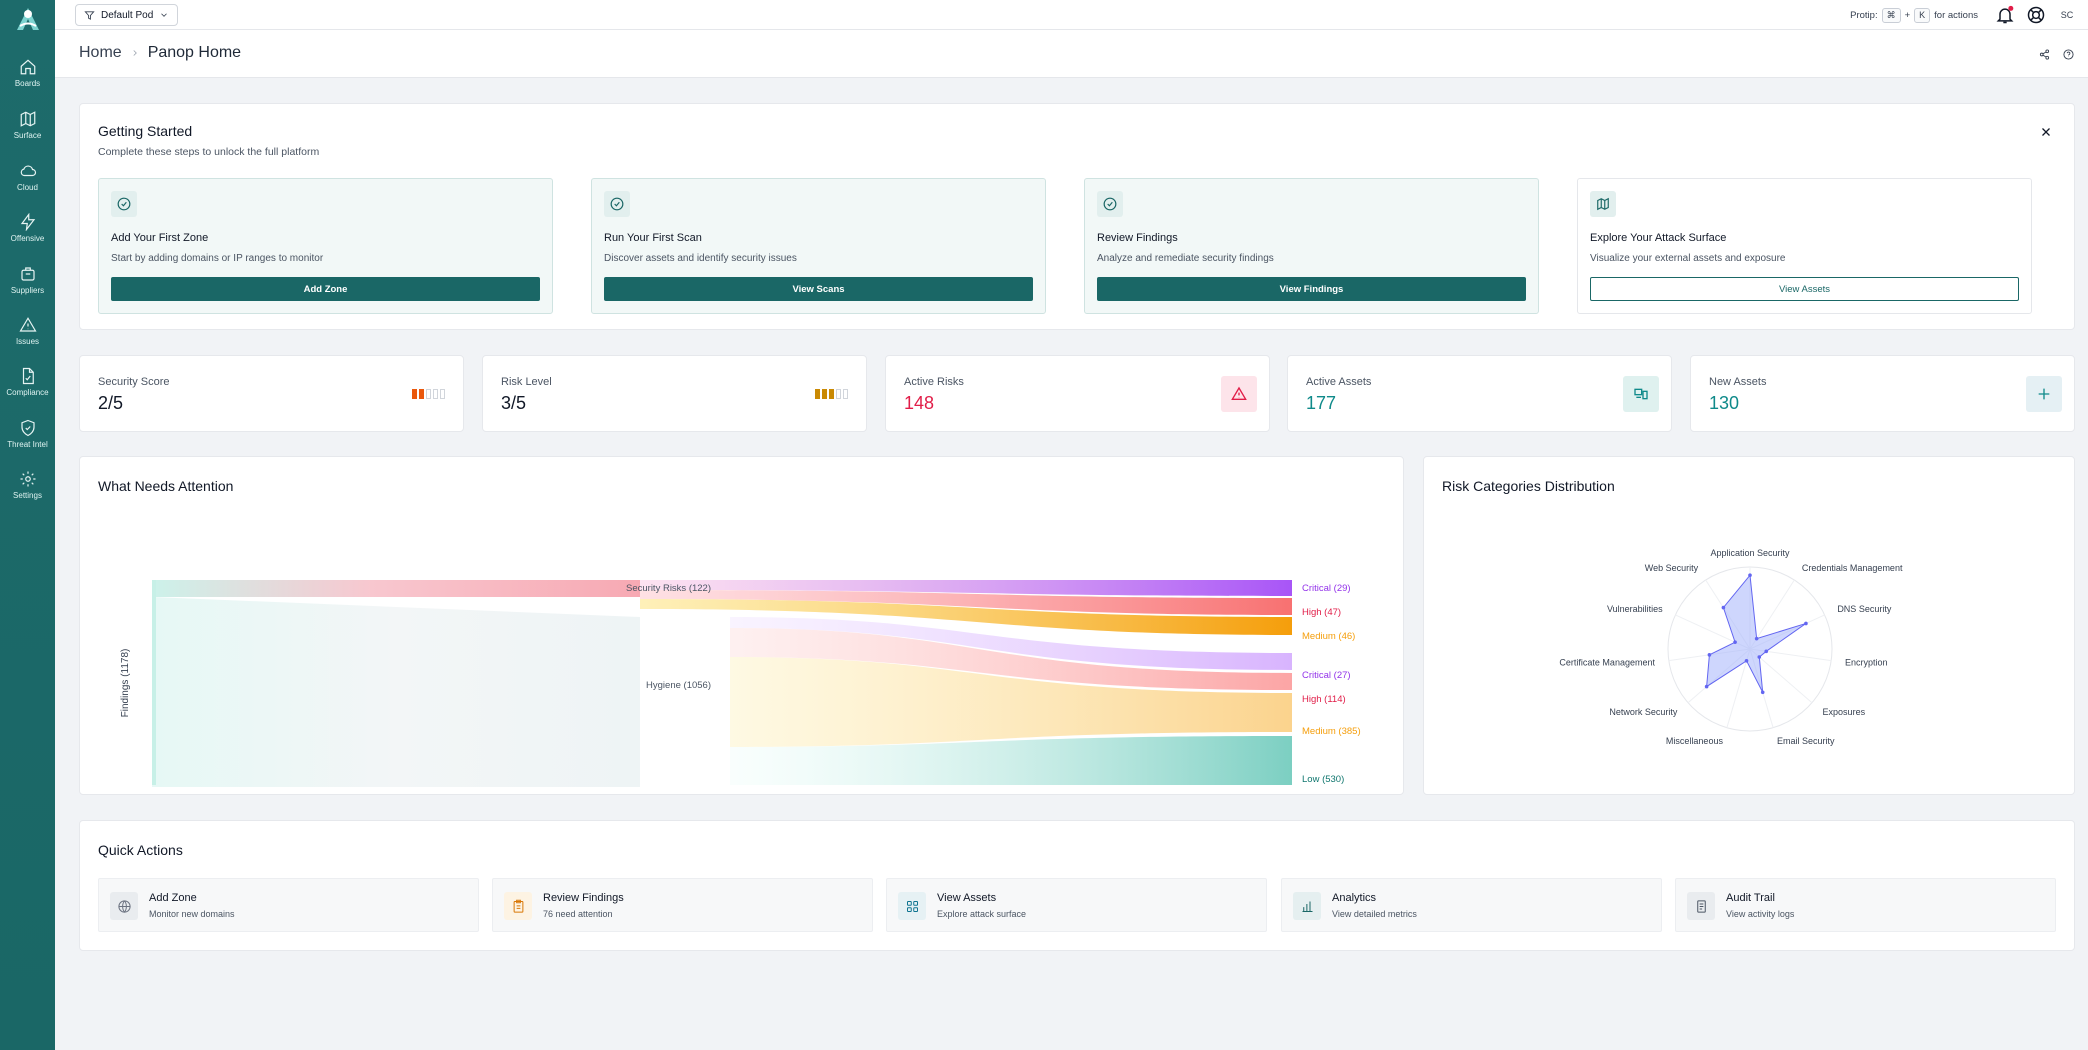 The height and width of the screenshot is (1050, 2088). Describe the element at coordinates (100, 52) in the screenshot. I see `breadcrumb-home: Home` at that location.